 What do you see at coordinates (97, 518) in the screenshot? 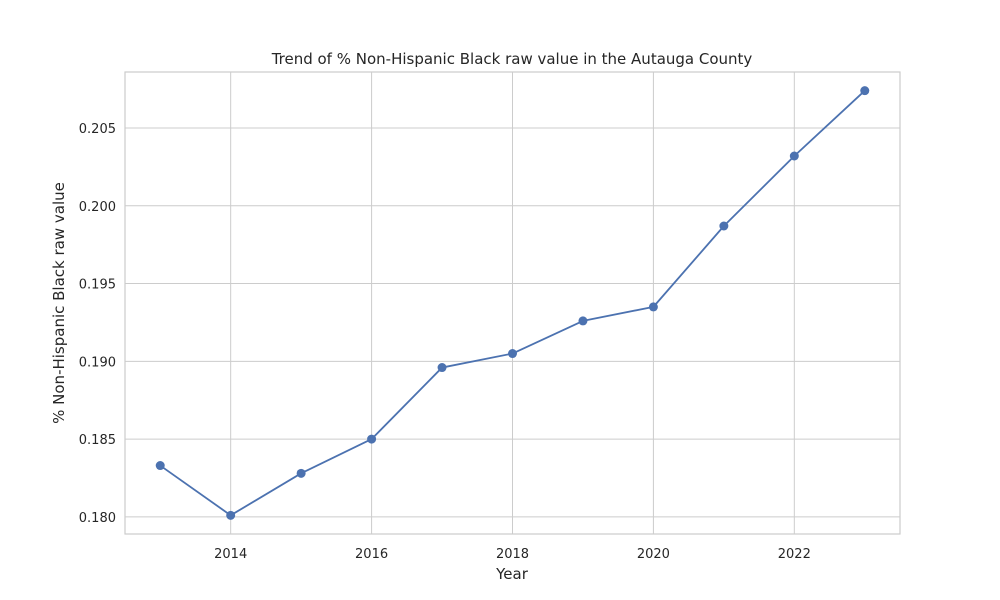
I see `y-tick-label: 0.180` at bounding box center [97, 518].